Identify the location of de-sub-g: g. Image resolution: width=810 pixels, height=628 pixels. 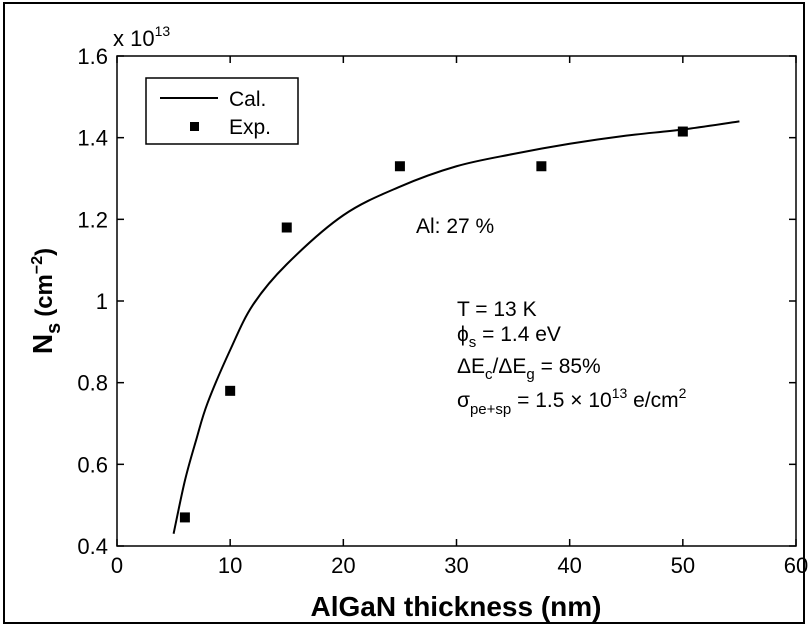
(530, 374).